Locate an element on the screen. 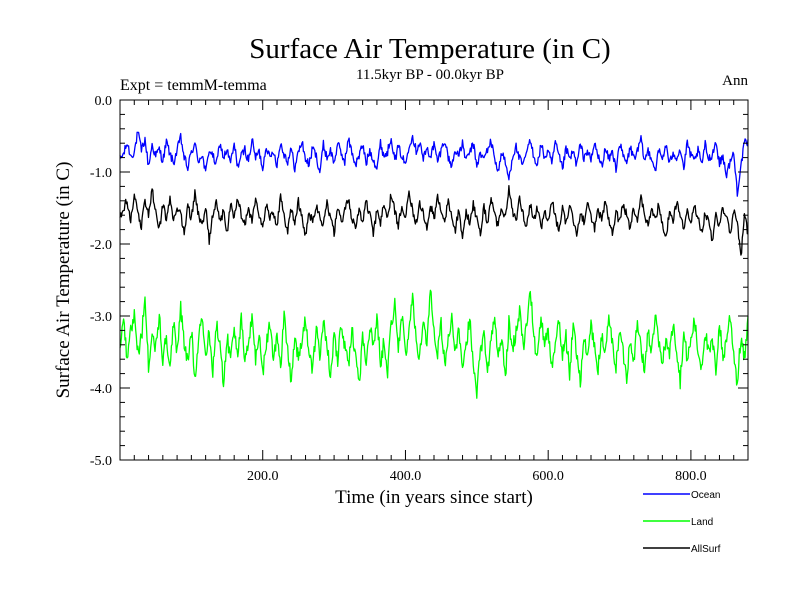 This screenshot has height=600, width=800. y-tick-label: -1.0 is located at coordinates (101, 173).